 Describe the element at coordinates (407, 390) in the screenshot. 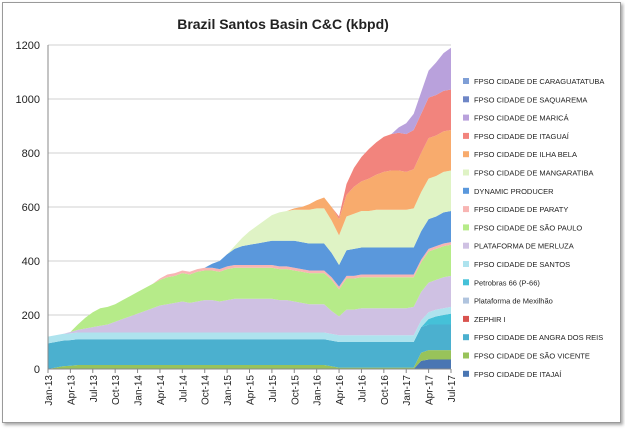

I see `x-tick-label: Jan-17` at that location.